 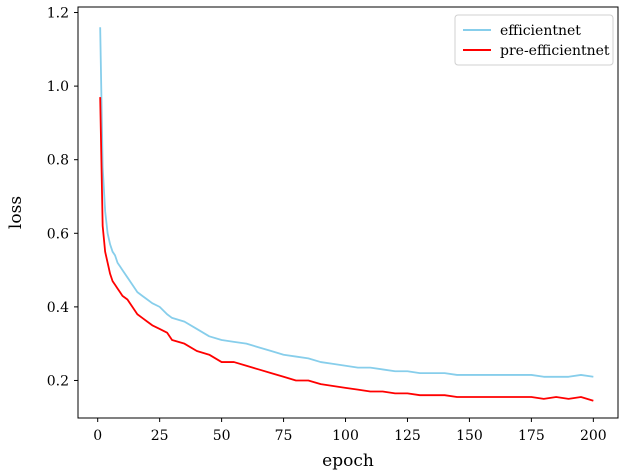 What do you see at coordinates (593, 436) in the screenshot?
I see `x-tick-label: 200` at bounding box center [593, 436].